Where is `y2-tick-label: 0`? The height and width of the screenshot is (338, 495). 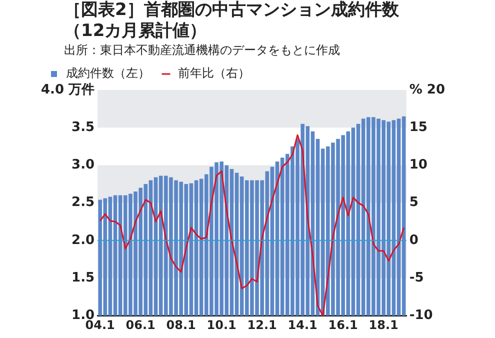 y2-tick-label: 0 is located at coordinates (413, 240).